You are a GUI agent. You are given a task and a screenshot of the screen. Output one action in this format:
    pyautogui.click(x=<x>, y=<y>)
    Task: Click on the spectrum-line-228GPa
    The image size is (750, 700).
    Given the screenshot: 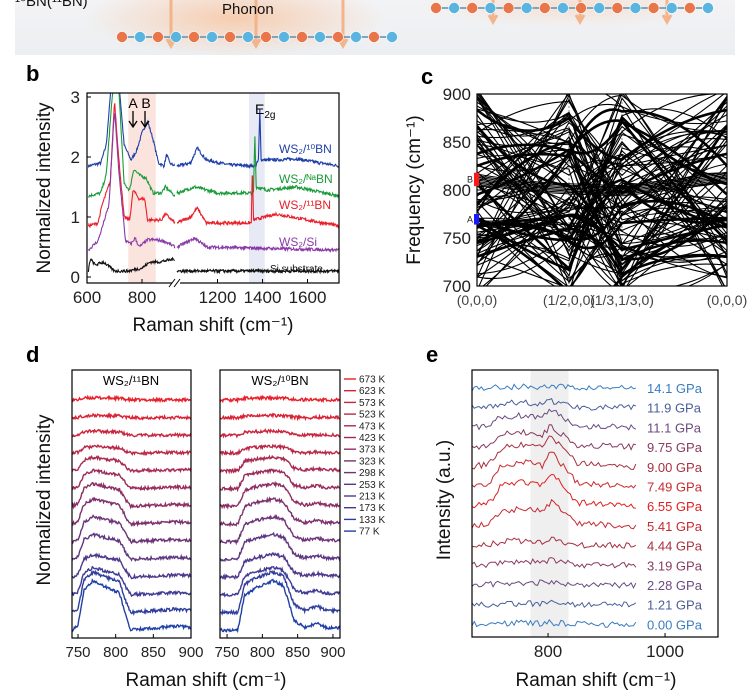 What is the action you would take?
    pyautogui.click(x=554, y=584)
    